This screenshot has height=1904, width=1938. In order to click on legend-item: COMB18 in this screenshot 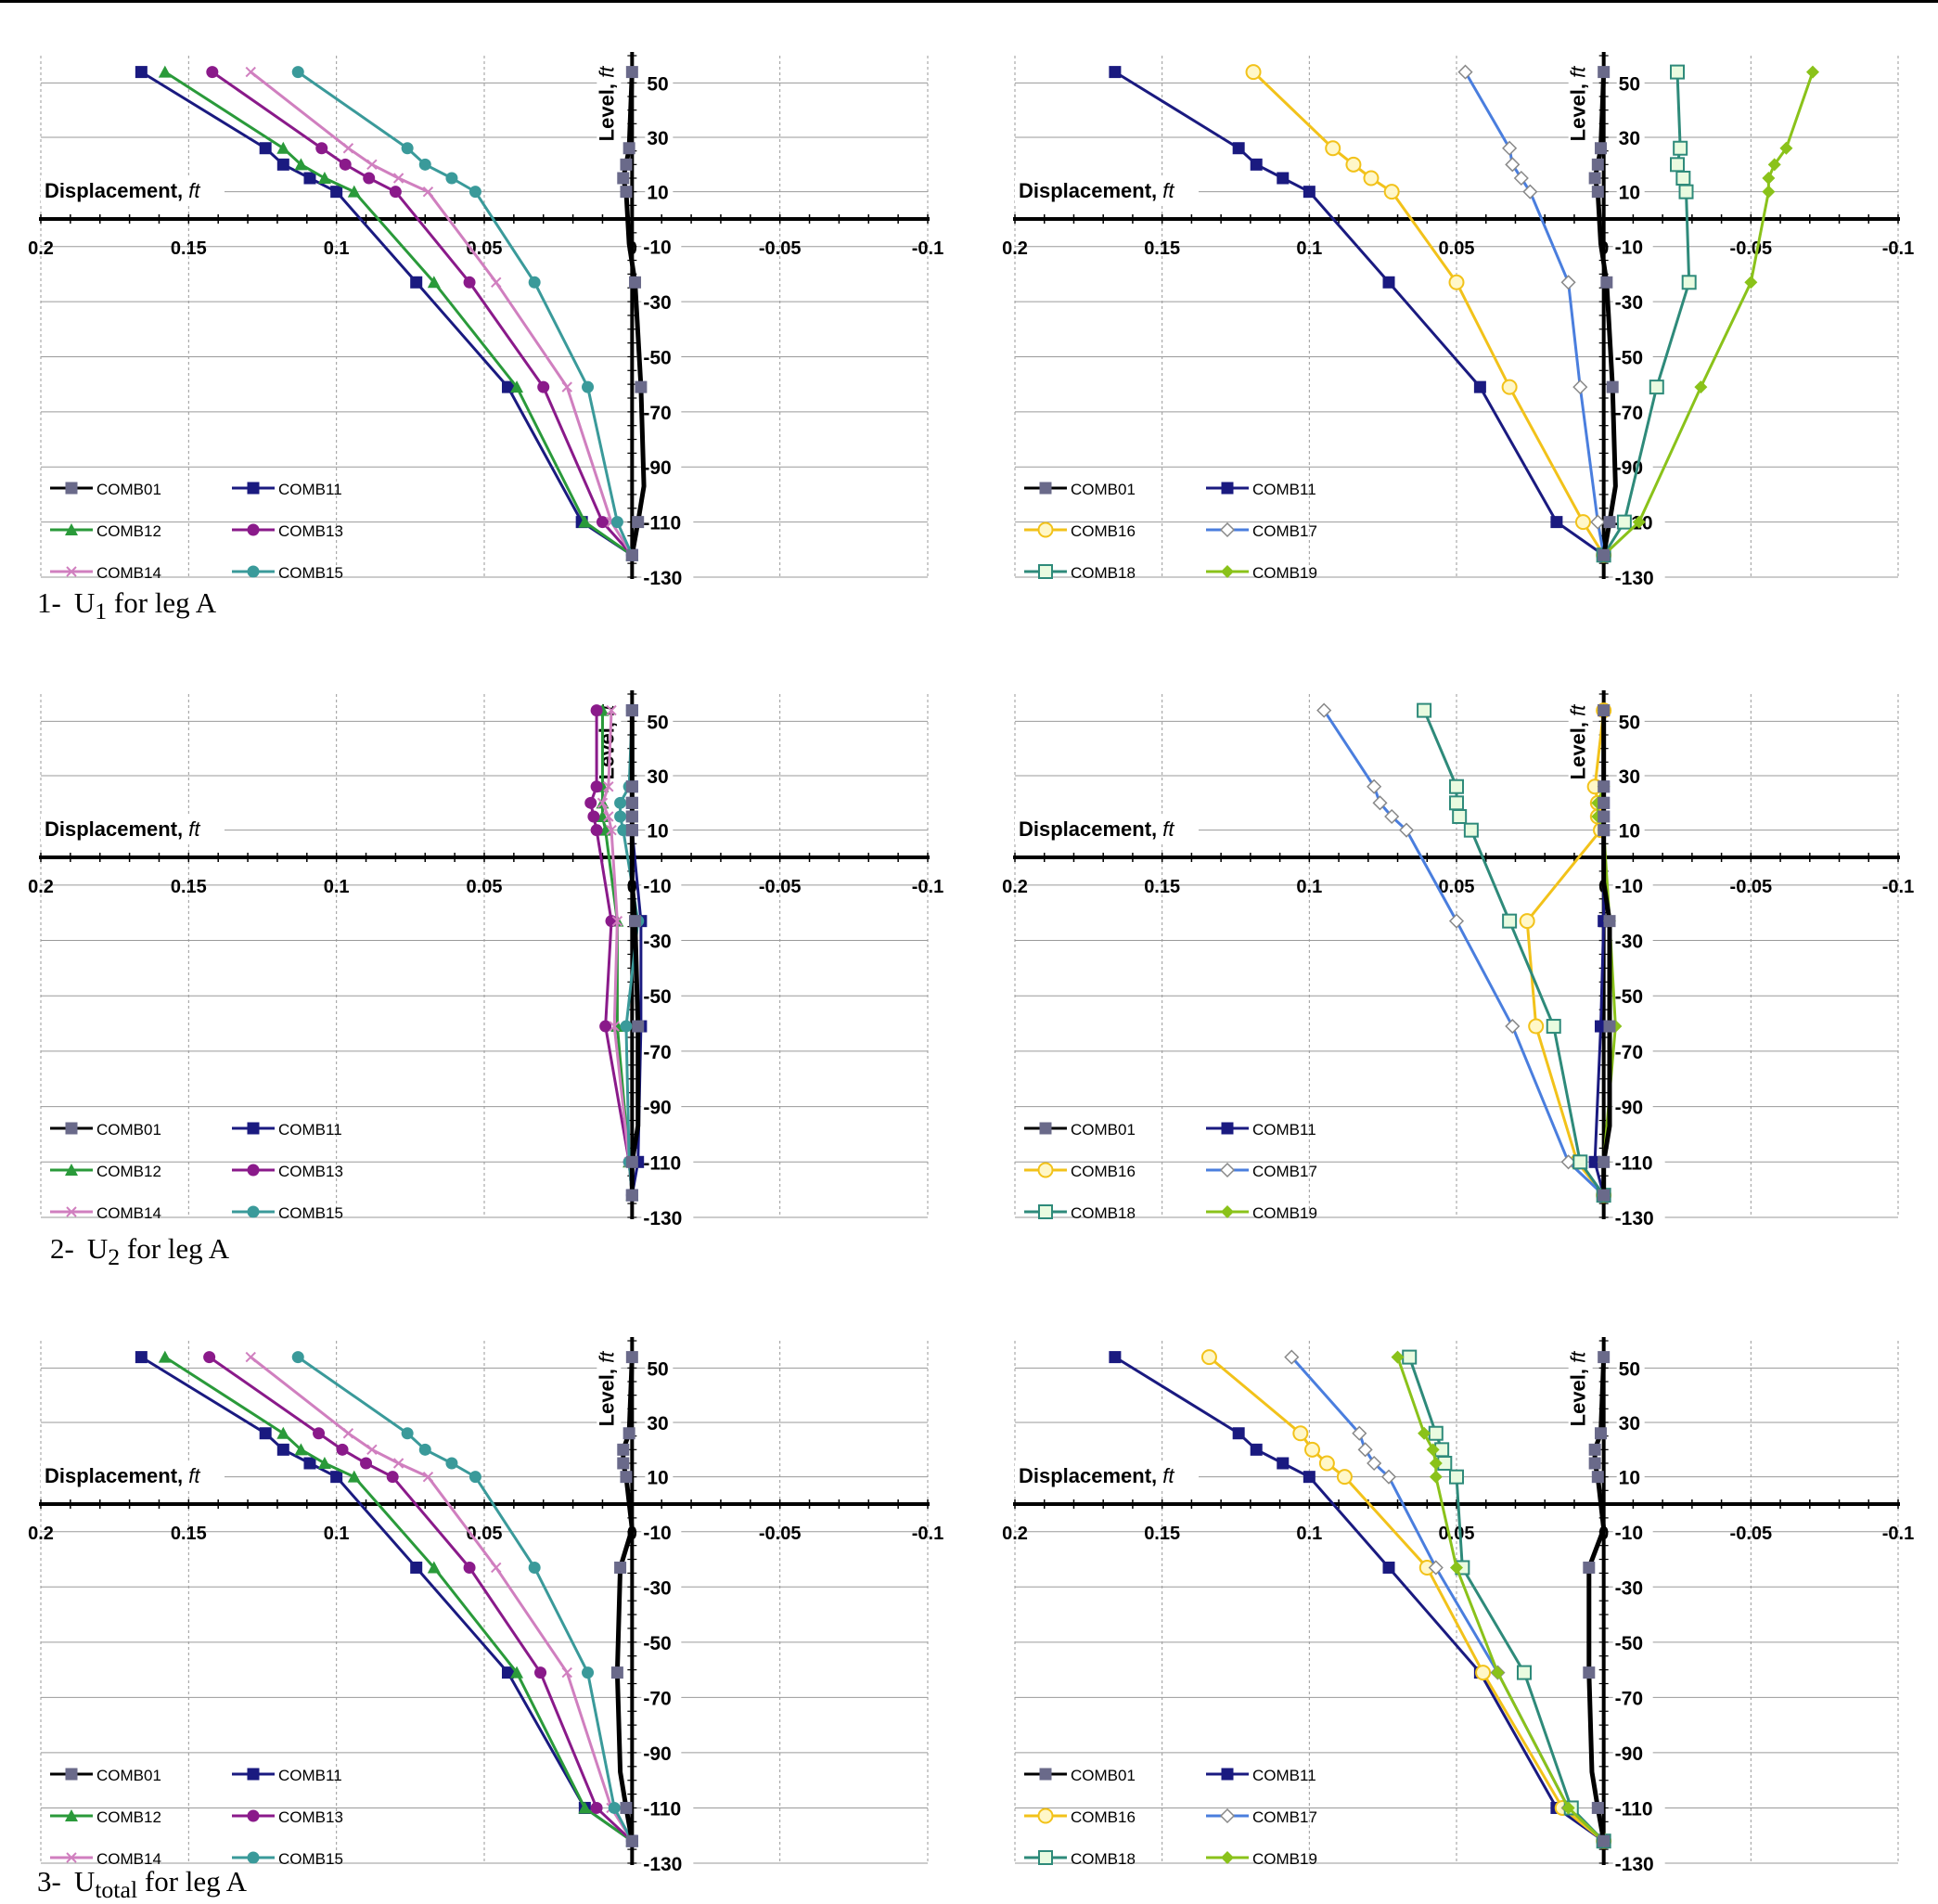, I will do `click(1080, 1213)`.